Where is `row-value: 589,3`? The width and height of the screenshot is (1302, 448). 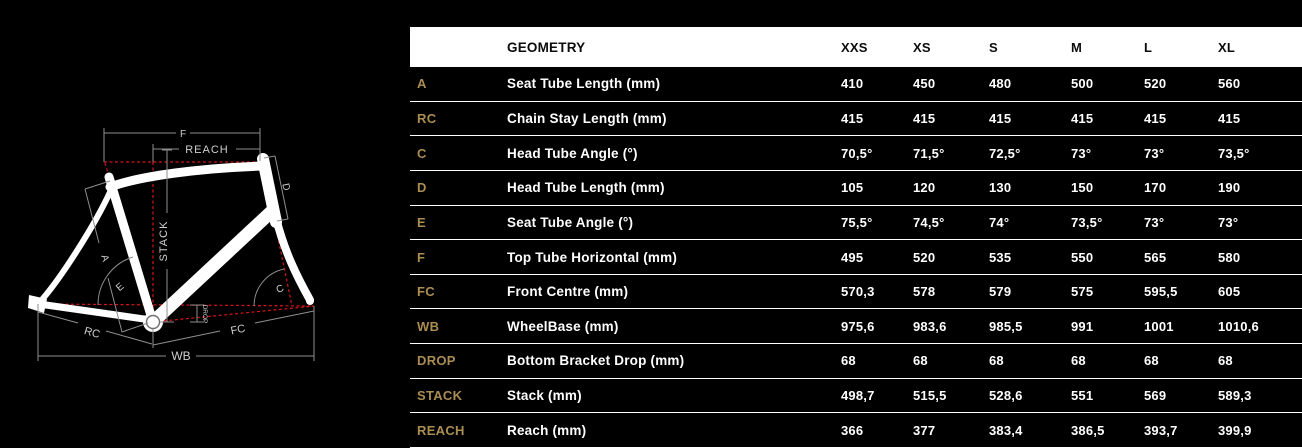
row-value: 589,3 is located at coordinates (1235, 396).